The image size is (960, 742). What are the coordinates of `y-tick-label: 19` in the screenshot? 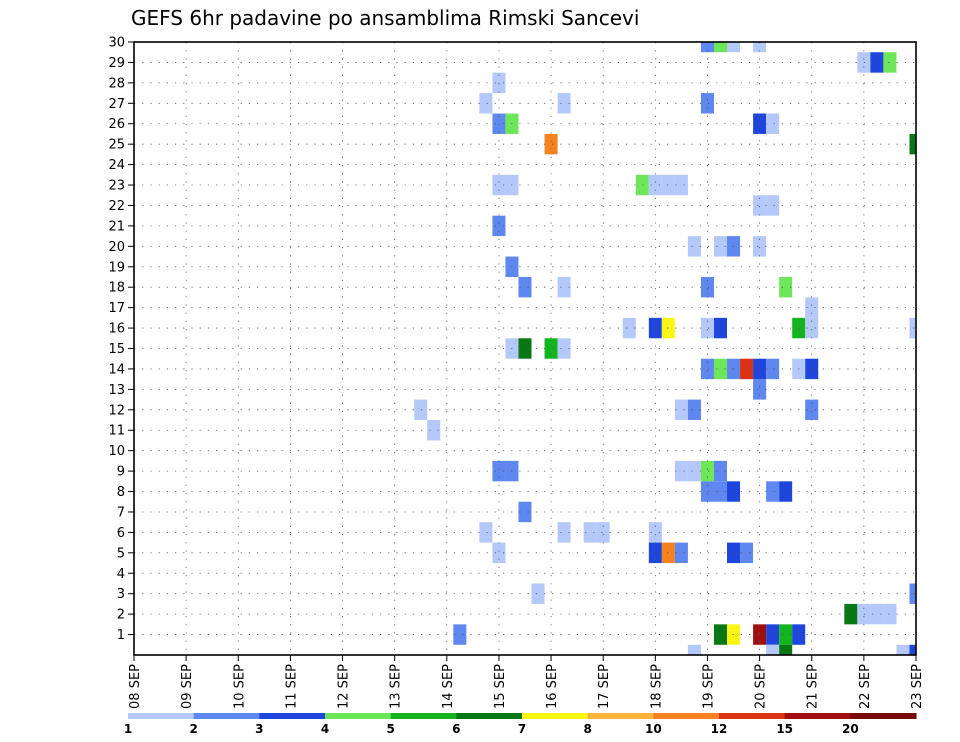 It's located at (116, 267).